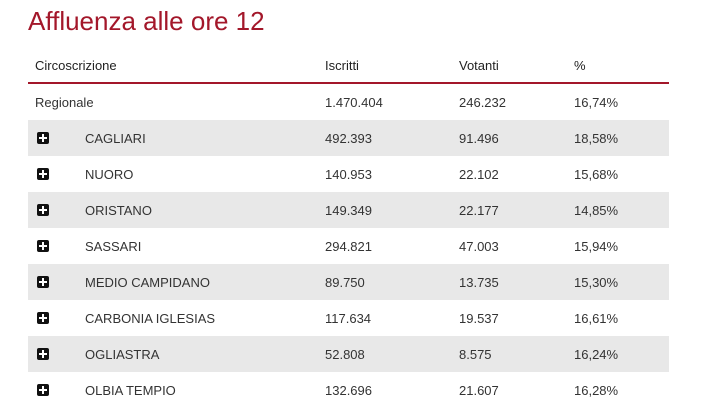 The width and height of the screenshot is (703, 415). Describe the element at coordinates (596, 102) in the screenshot. I see `row-percent: 16,74%` at that location.